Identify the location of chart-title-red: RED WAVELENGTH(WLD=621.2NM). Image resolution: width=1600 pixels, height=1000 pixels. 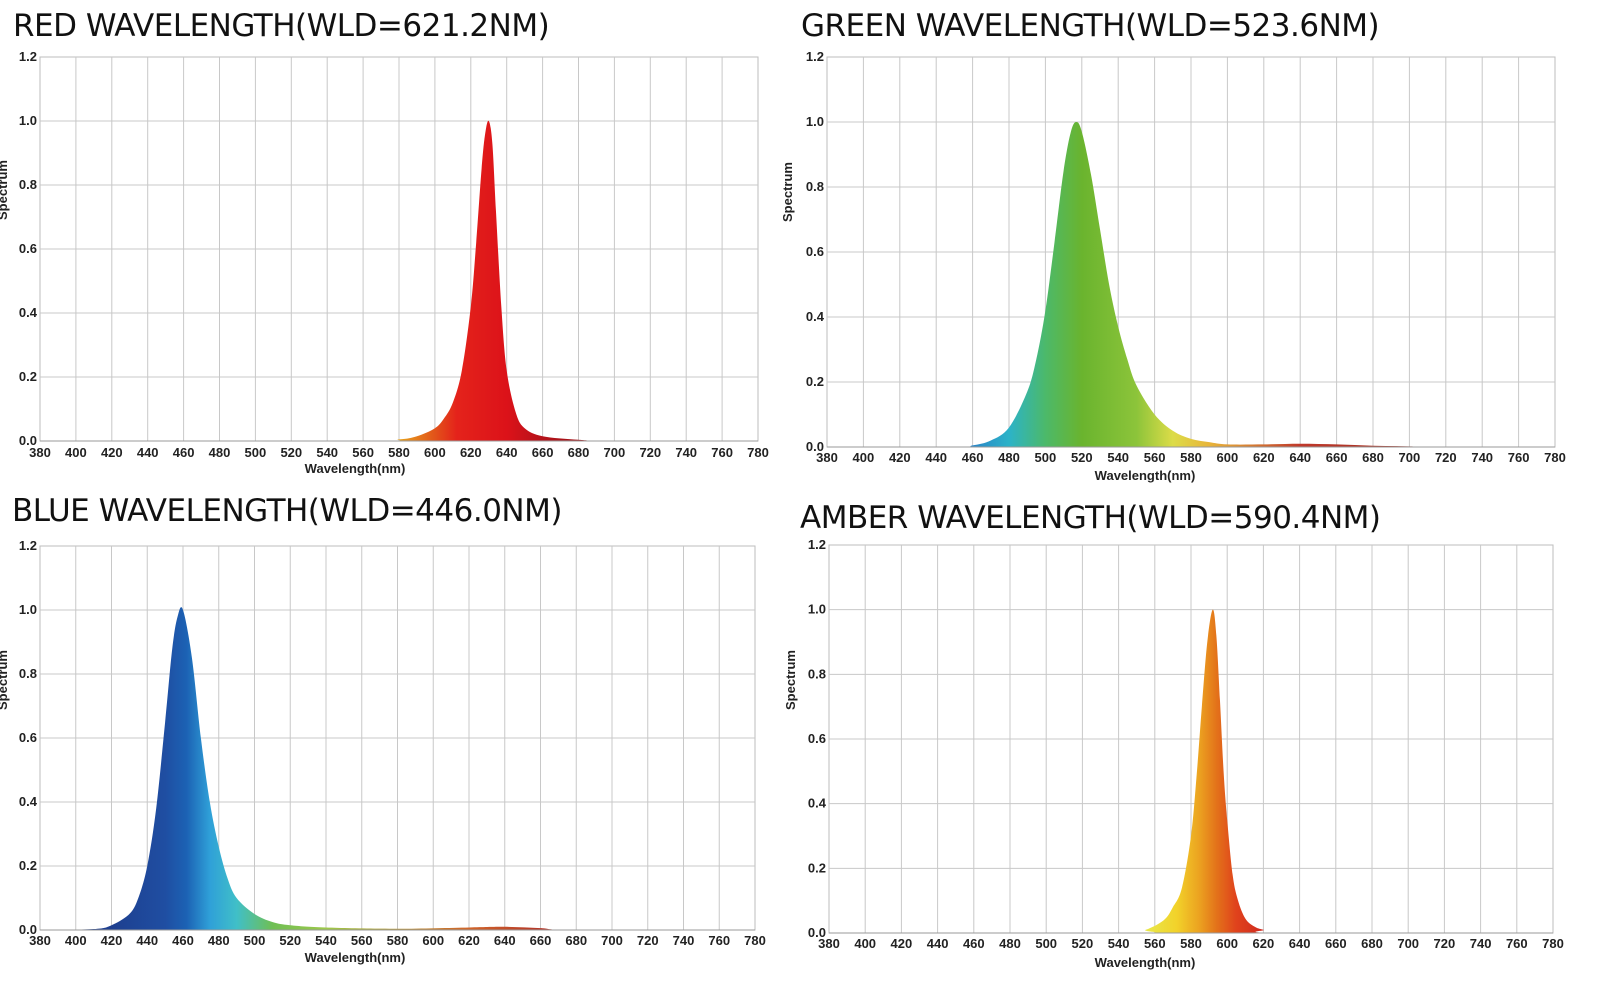
(281, 26).